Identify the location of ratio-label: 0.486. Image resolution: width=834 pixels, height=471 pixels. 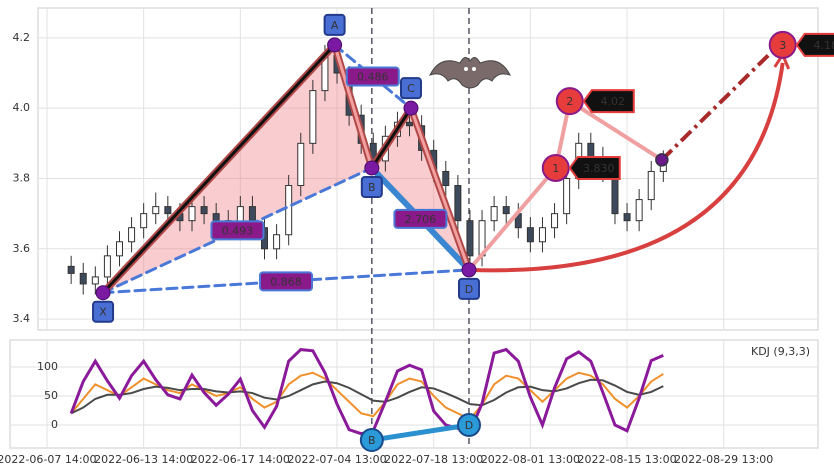
(373, 77).